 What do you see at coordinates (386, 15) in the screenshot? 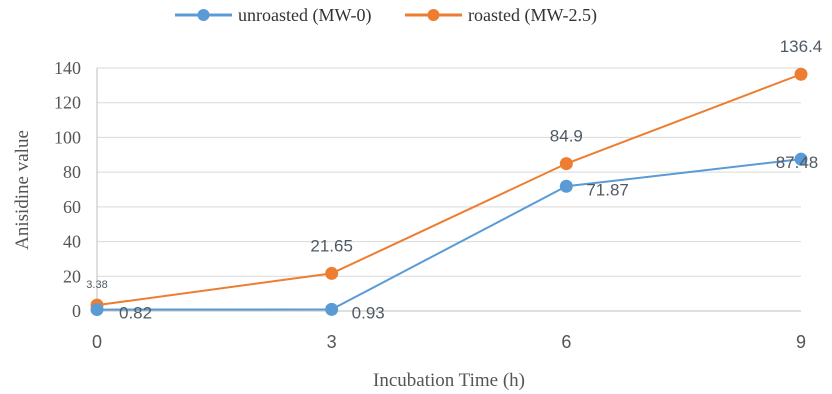
I see `legend: unroasted (MW-0) roasted (MW-2.5)` at bounding box center [386, 15].